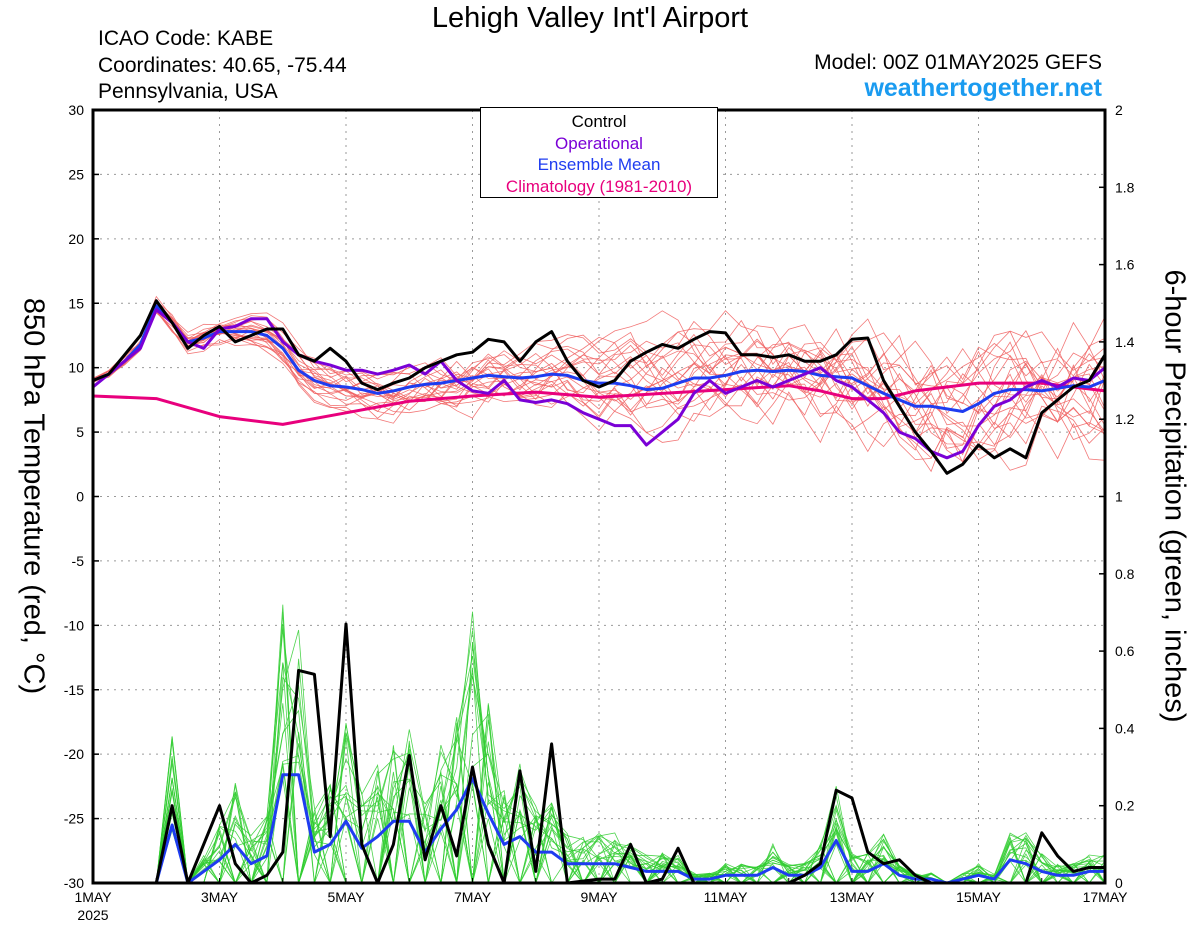 This screenshot has width=1200, height=927. I want to click on y-right-tick-label: 1.6, so click(1125, 265).